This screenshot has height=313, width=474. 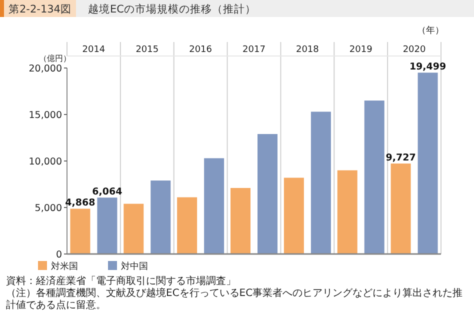 What do you see at coordinates (401, 158) in the screenshot?
I see `data-label: 9,727` at bounding box center [401, 158].